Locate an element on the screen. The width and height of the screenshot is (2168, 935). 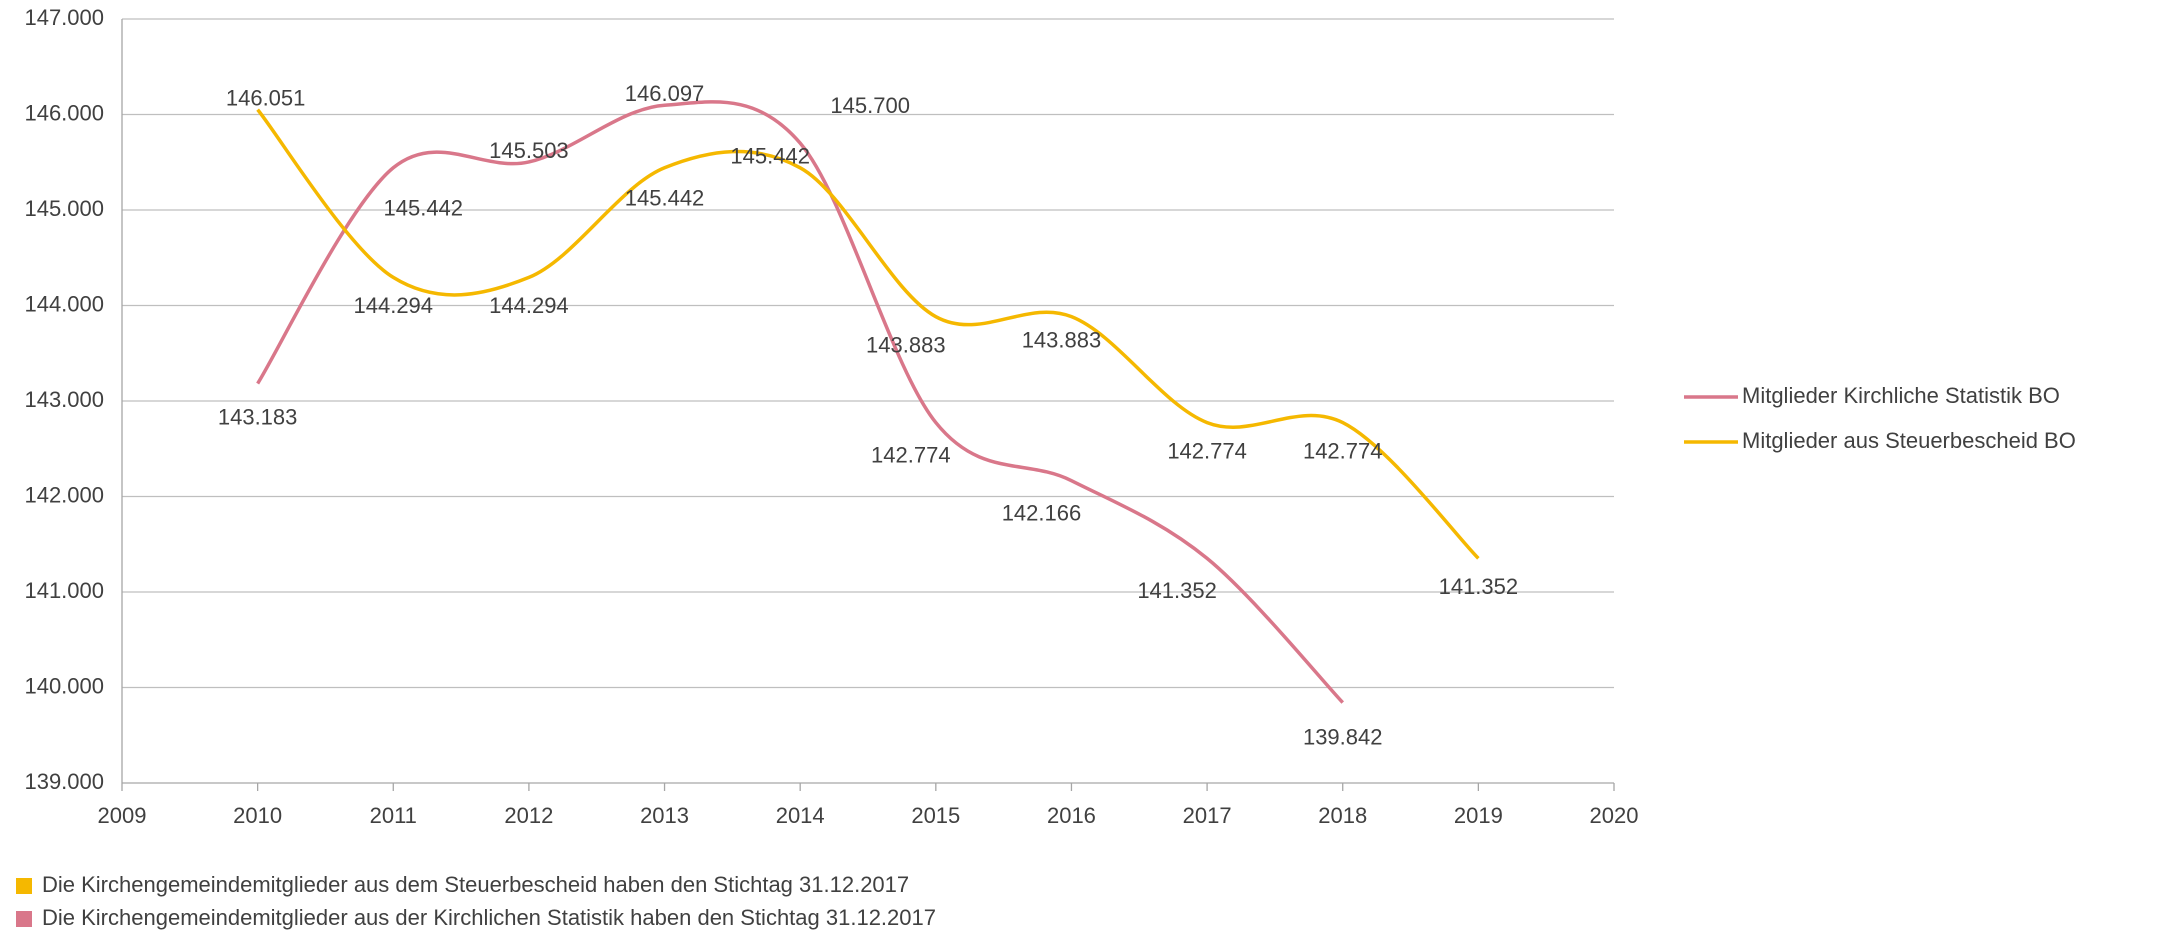
y-tick-label: 146.000 is located at coordinates (64, 112).